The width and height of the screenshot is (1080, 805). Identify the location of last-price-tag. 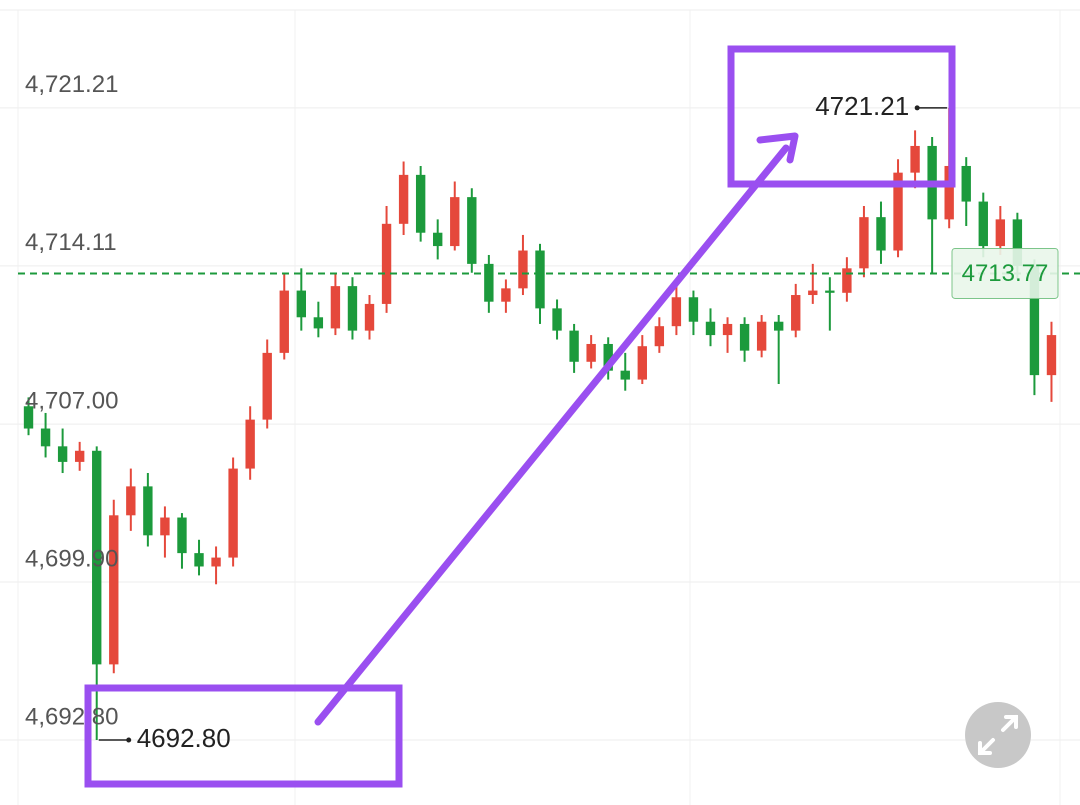
(1005, 273).